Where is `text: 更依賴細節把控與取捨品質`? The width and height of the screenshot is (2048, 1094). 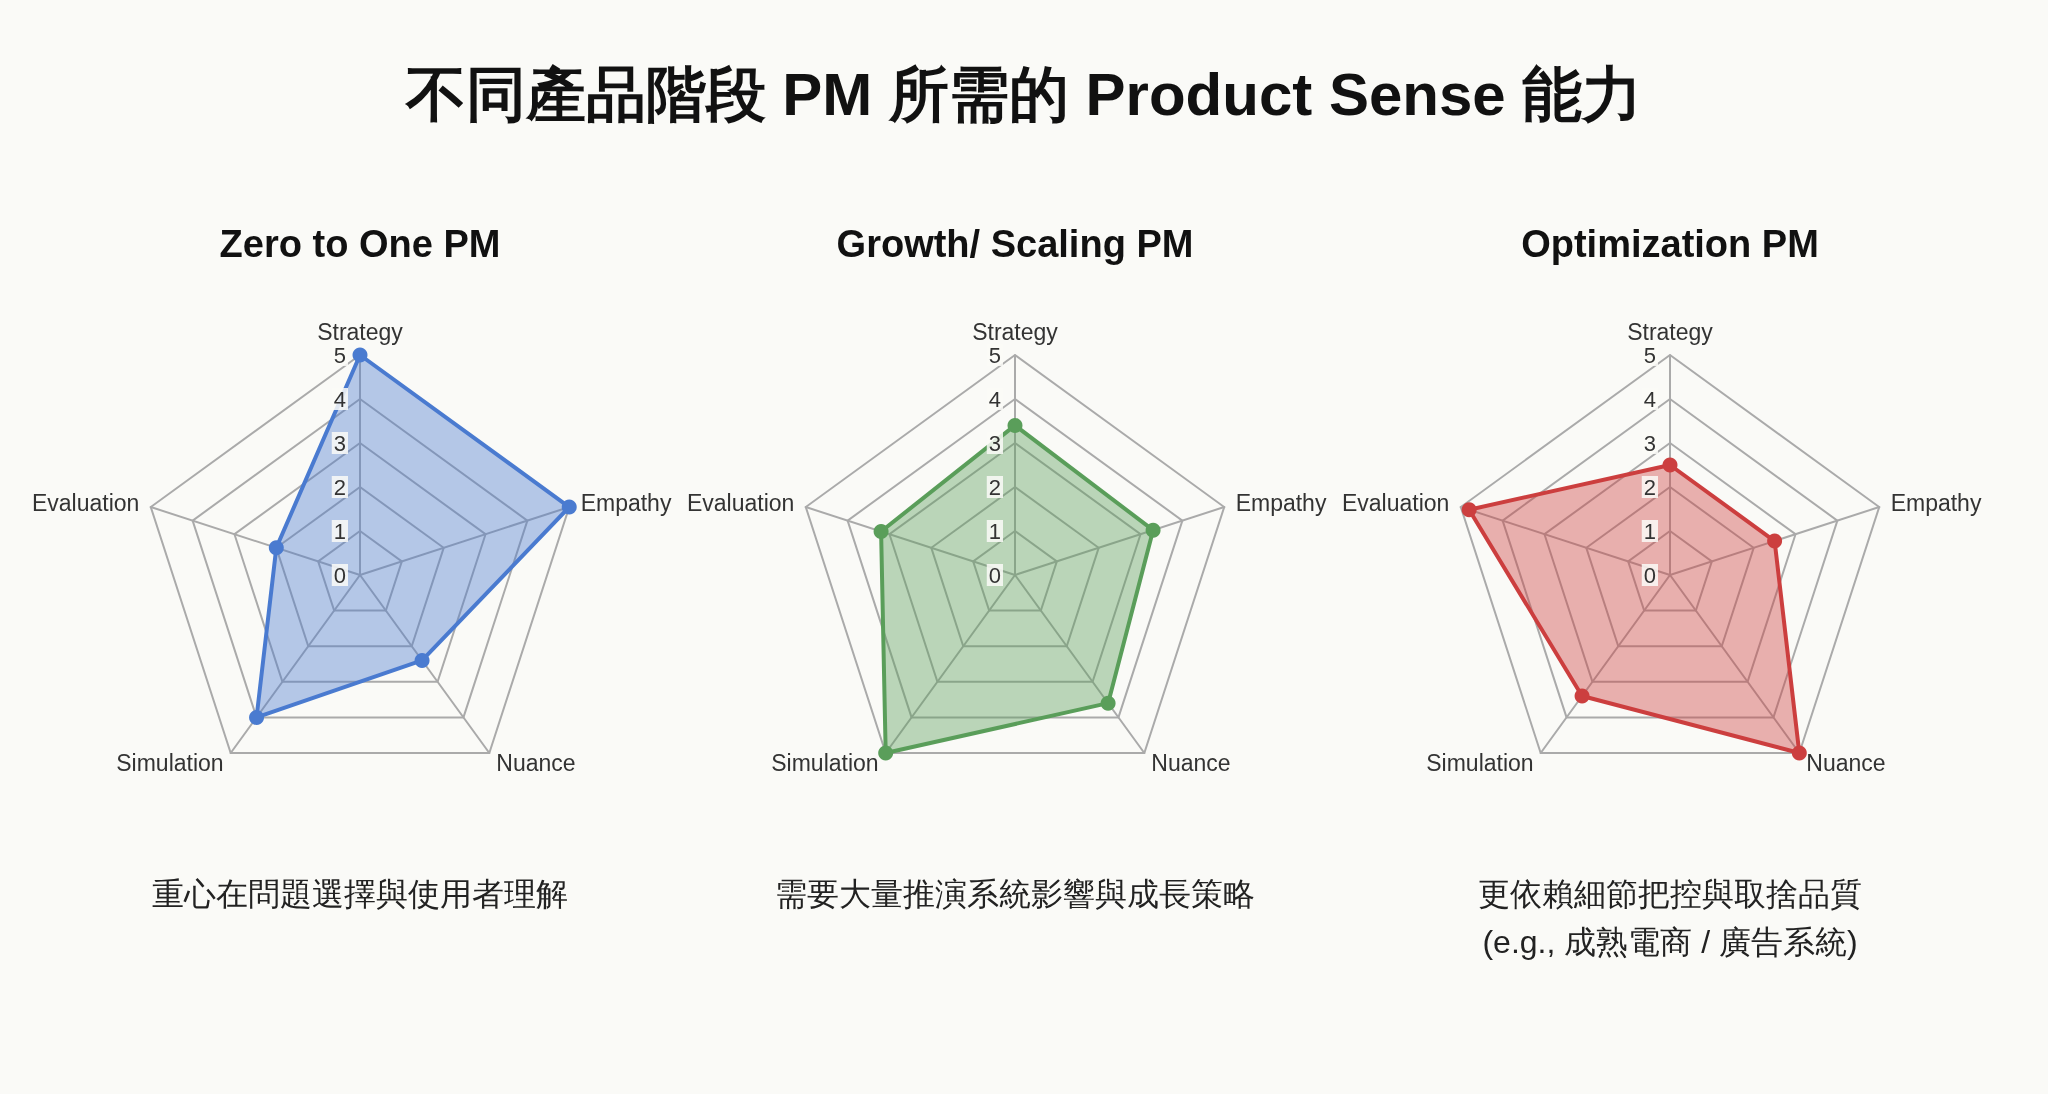 text: 更依賴細節把控與取捨品質 is located at coordinates (1670, 894).